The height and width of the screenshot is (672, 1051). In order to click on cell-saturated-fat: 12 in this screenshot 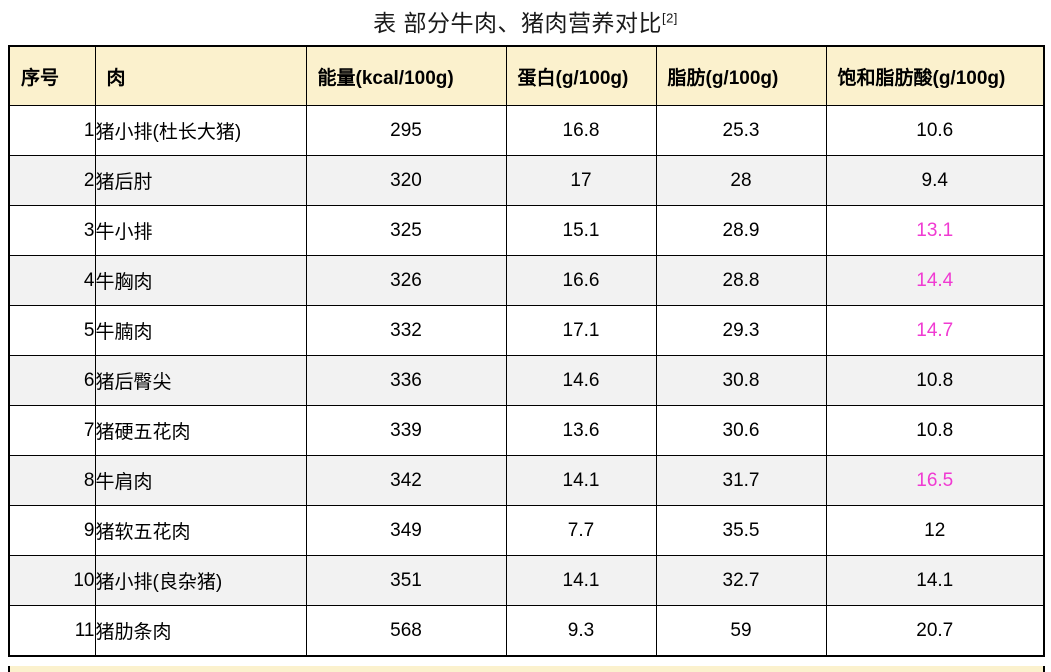, I will do `click(935, 530)`.